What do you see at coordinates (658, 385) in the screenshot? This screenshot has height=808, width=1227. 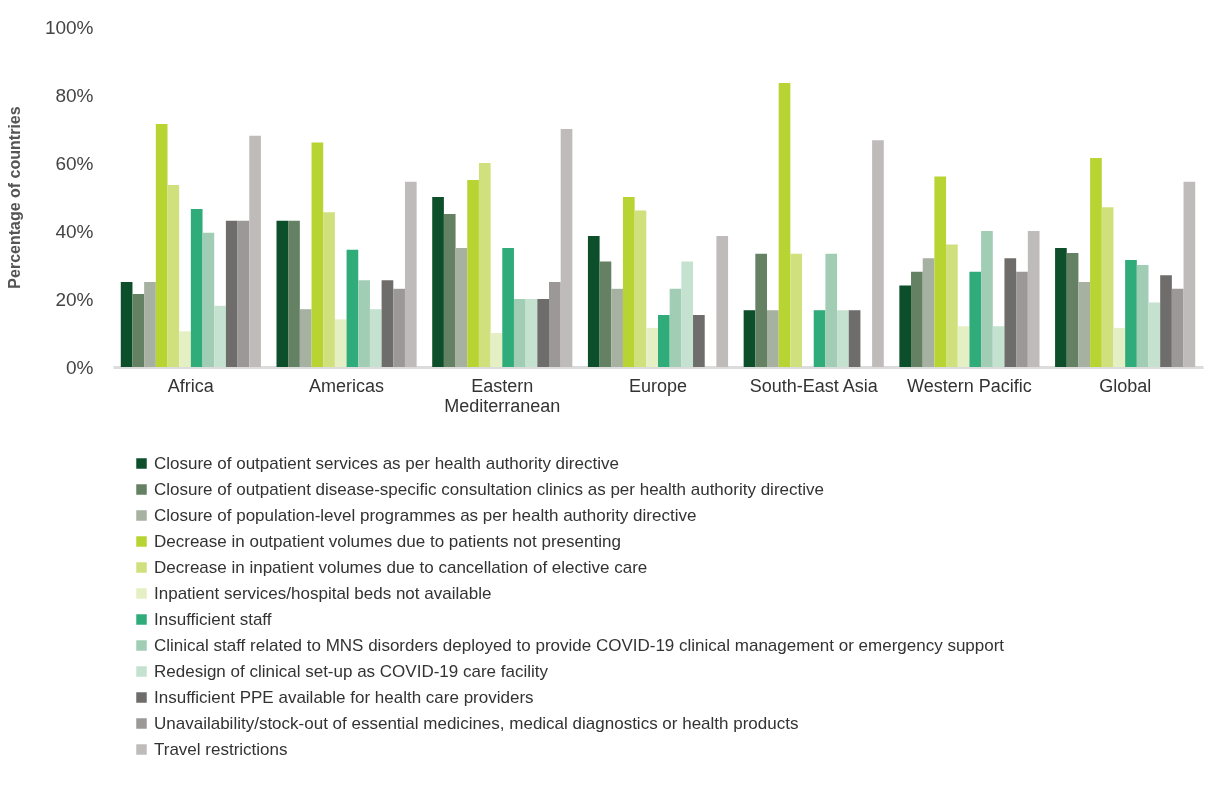 I see `x-tick-label: Europe` at bounding box center [658, 385].